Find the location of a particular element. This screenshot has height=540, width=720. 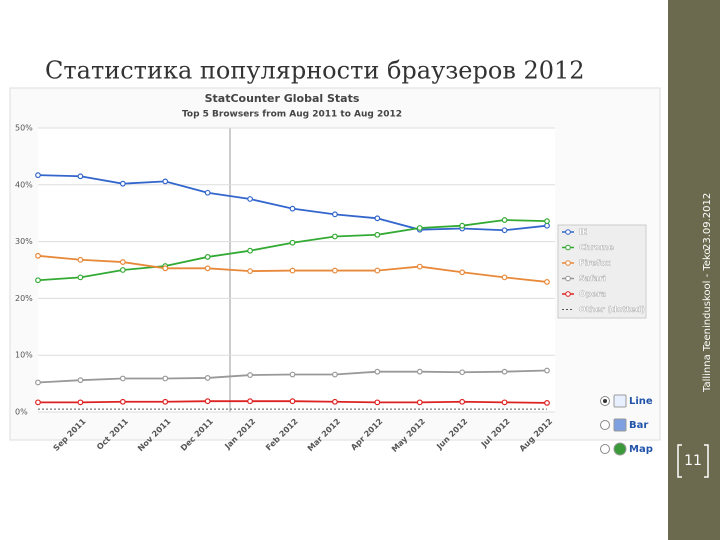

legend is located at coordinates (602, 271).